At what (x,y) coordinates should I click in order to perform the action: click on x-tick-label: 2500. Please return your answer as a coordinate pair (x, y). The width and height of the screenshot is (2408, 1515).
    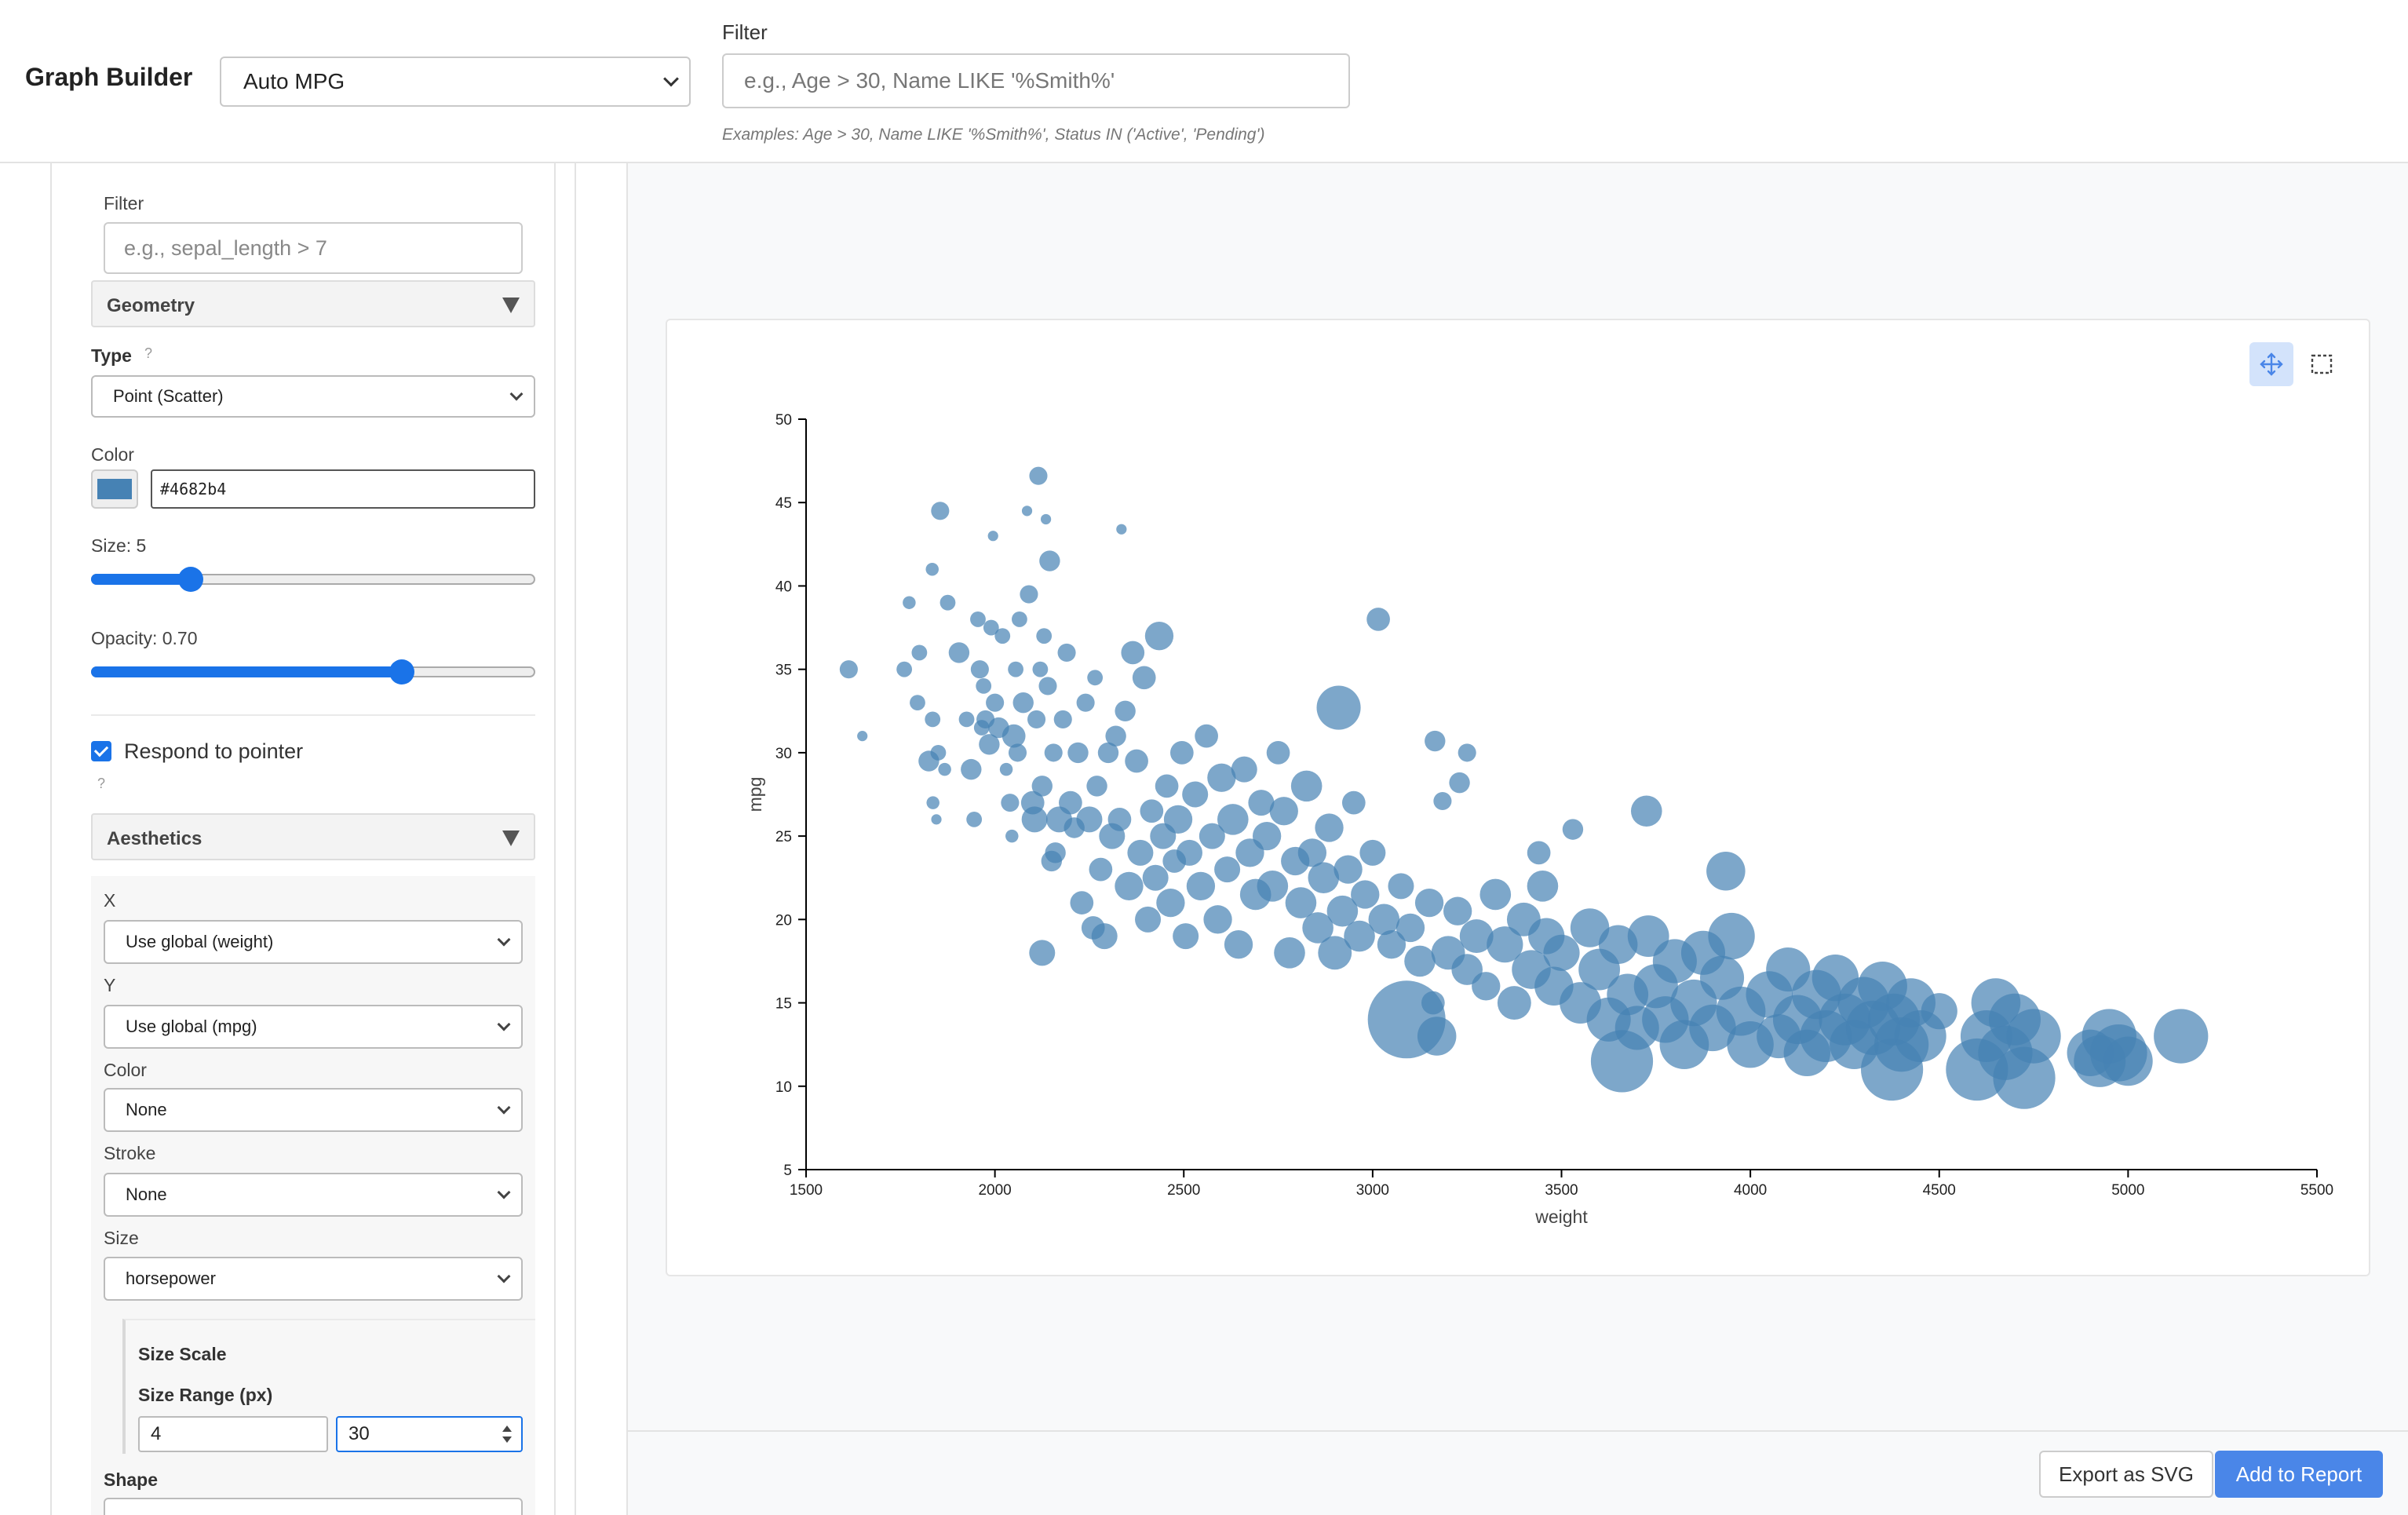
    Looking at the image, I should click on (1183, 1191).